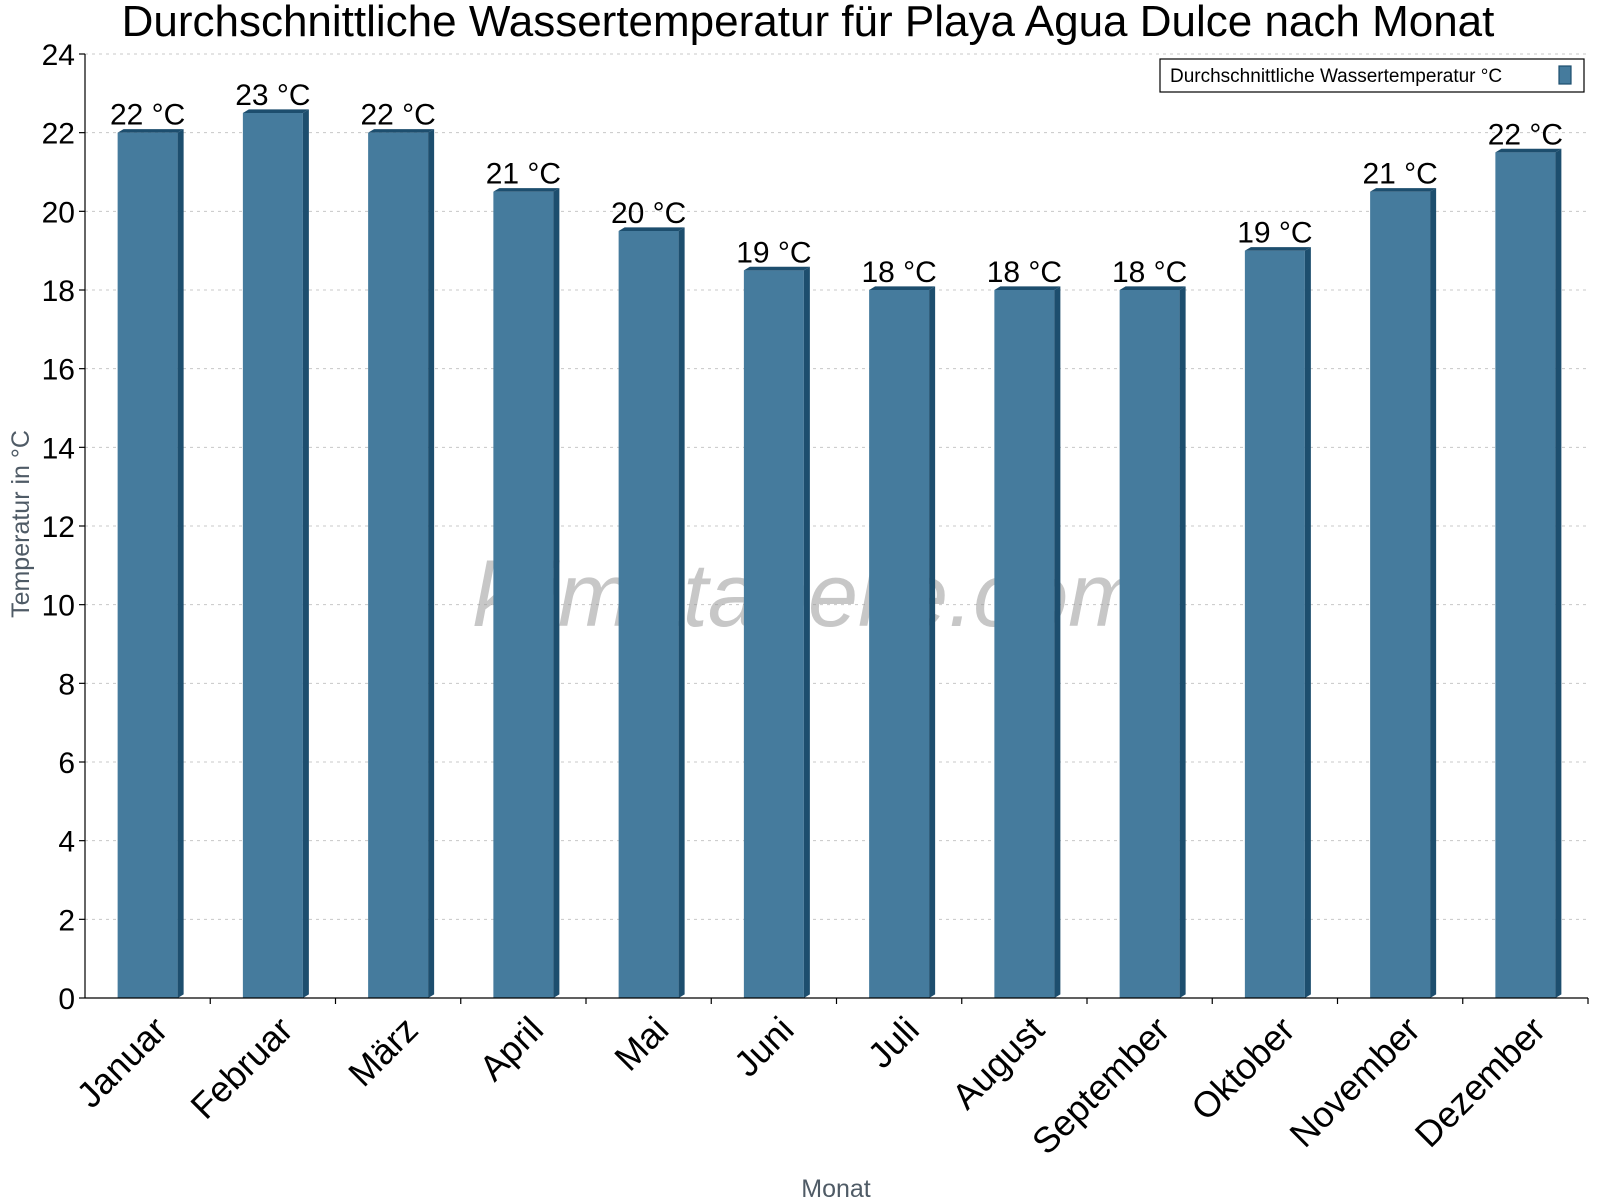 The width and height of the screenshot is (1600, 1200). What do you see at coordinates (58, 212) in the screenshot?
I see `y-tick-label: 20` at bounding box center [58, 212].